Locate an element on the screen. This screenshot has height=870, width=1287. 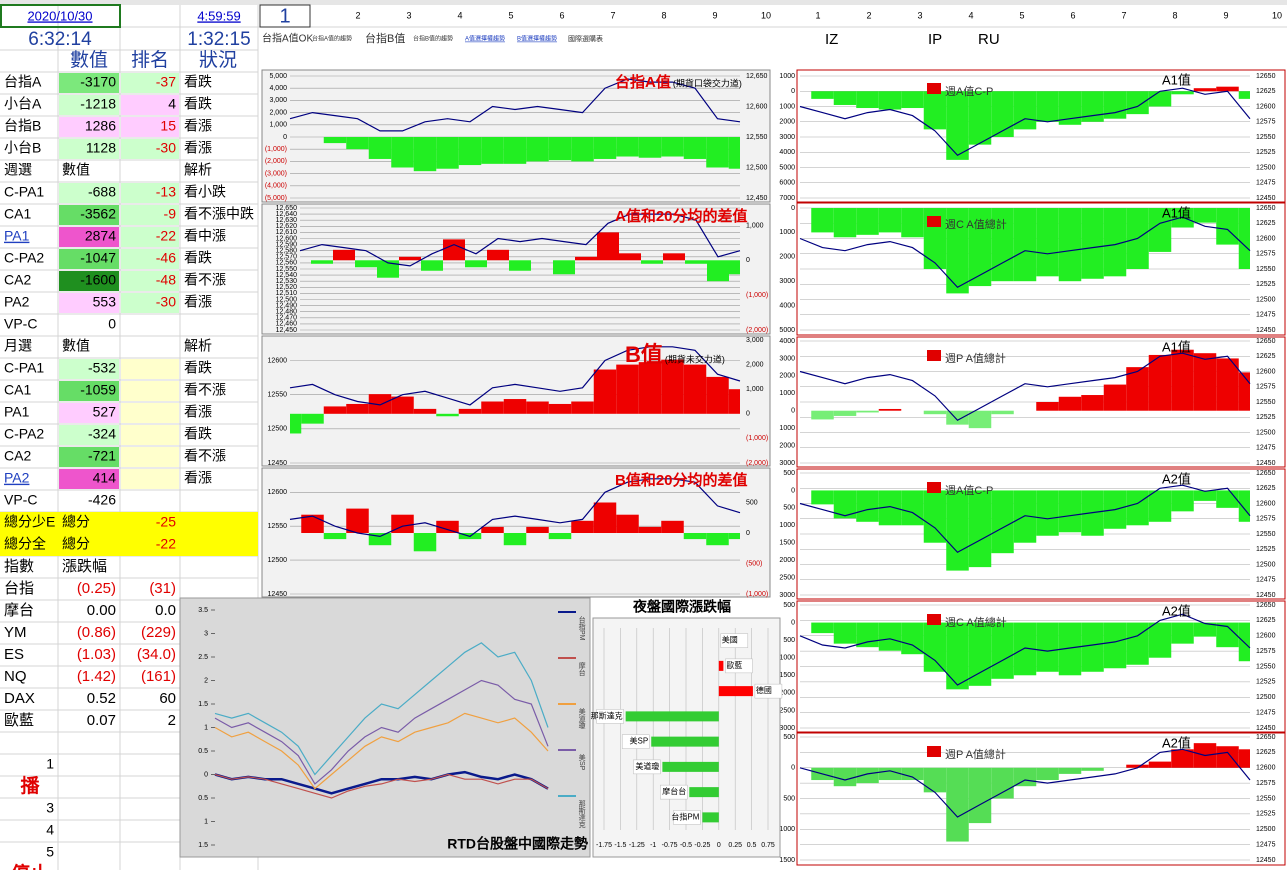
column-number: 5 is located at coordinates (510, 15).